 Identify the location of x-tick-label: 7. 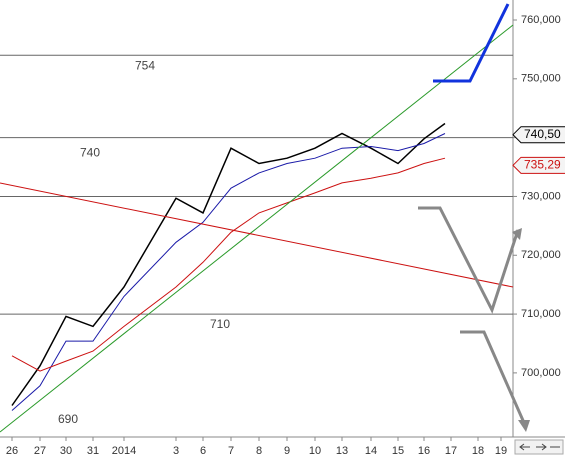
(231, 451).